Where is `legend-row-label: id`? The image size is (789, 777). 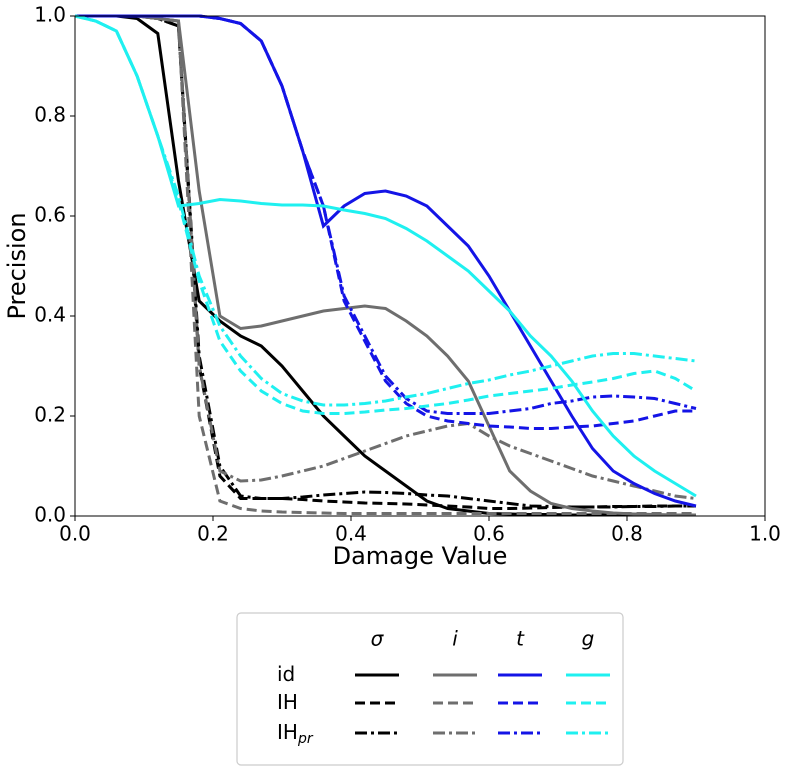 legend-row-label: id is located at coordinates (286, 674).